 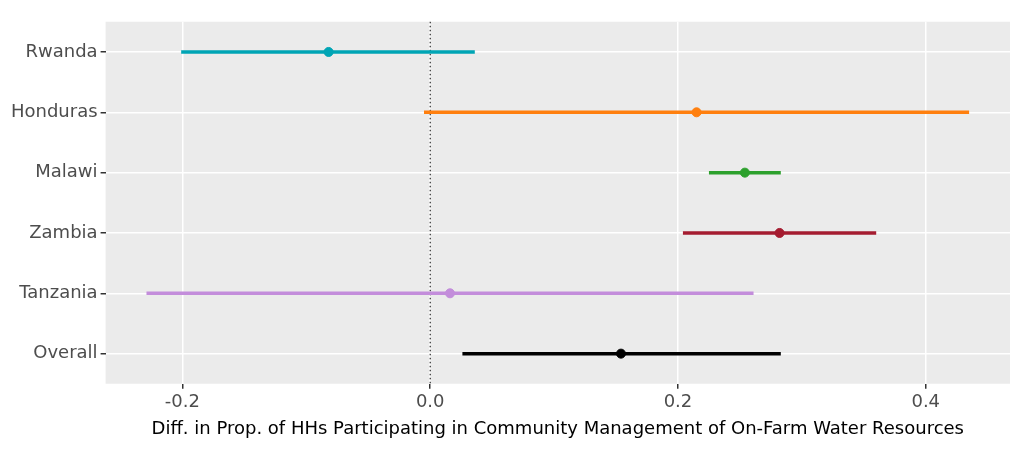 I want to click on y-tick-label: Zambia, so click(x=63, y=231).